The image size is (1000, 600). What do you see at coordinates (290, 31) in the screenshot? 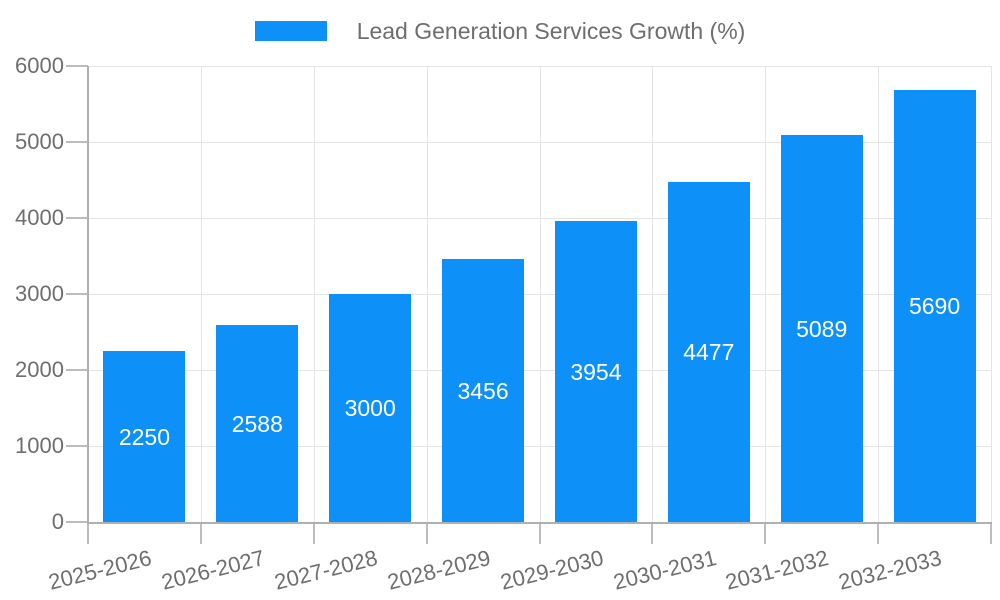
I see `legend-swatch` at bounding box center [290, 31].